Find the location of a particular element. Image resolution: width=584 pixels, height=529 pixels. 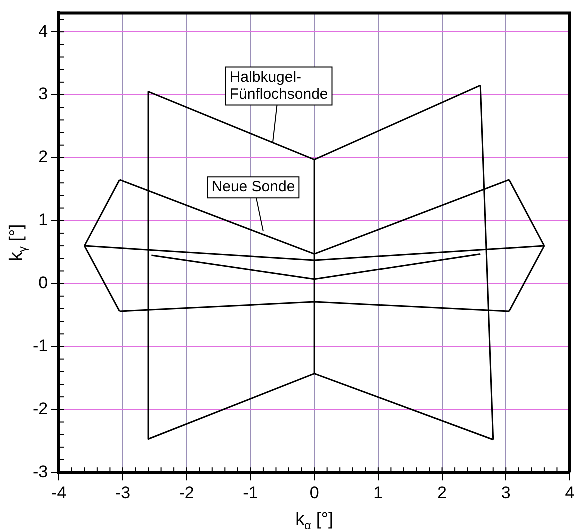

x-tick-label: 2 is located at coordinates (443, 492).